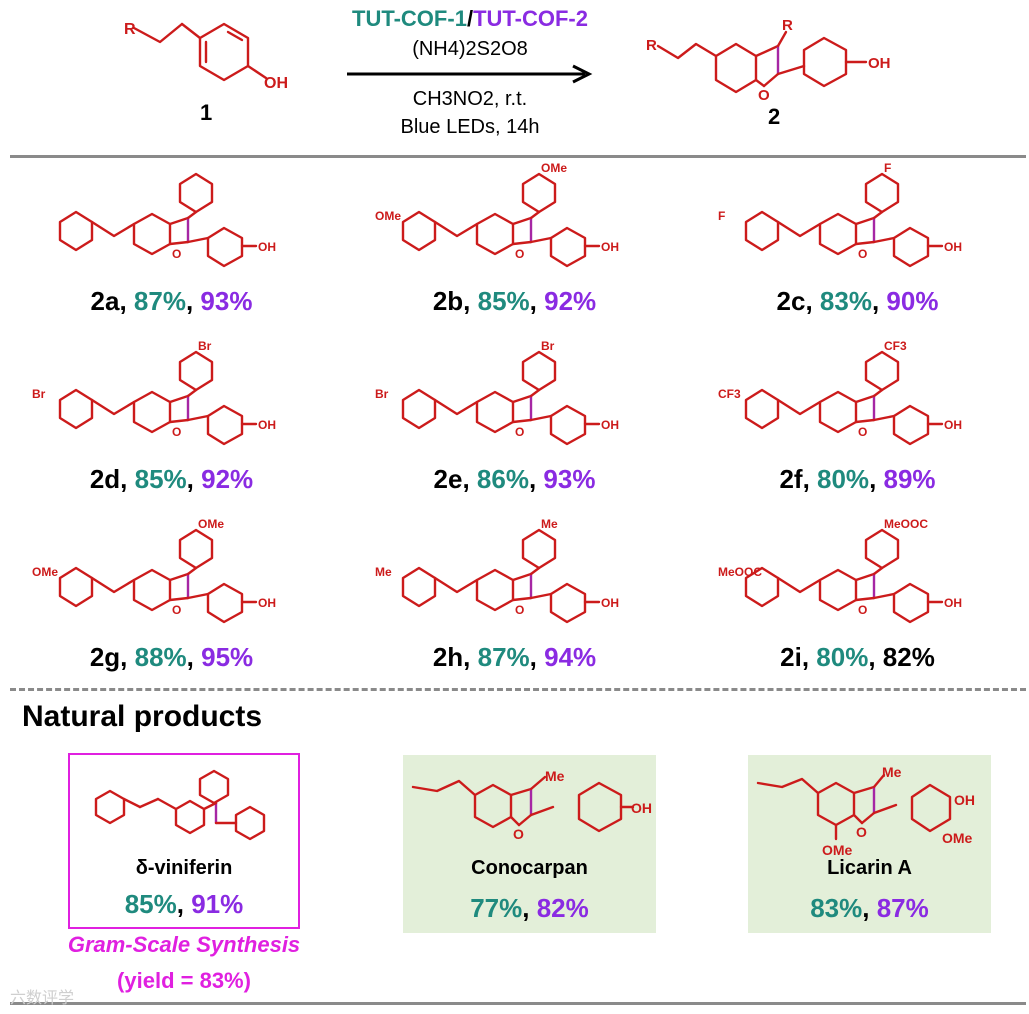 This screenshot has width=1029, height=1014. I want to click on compound-id: 2g, so click(105, 657).